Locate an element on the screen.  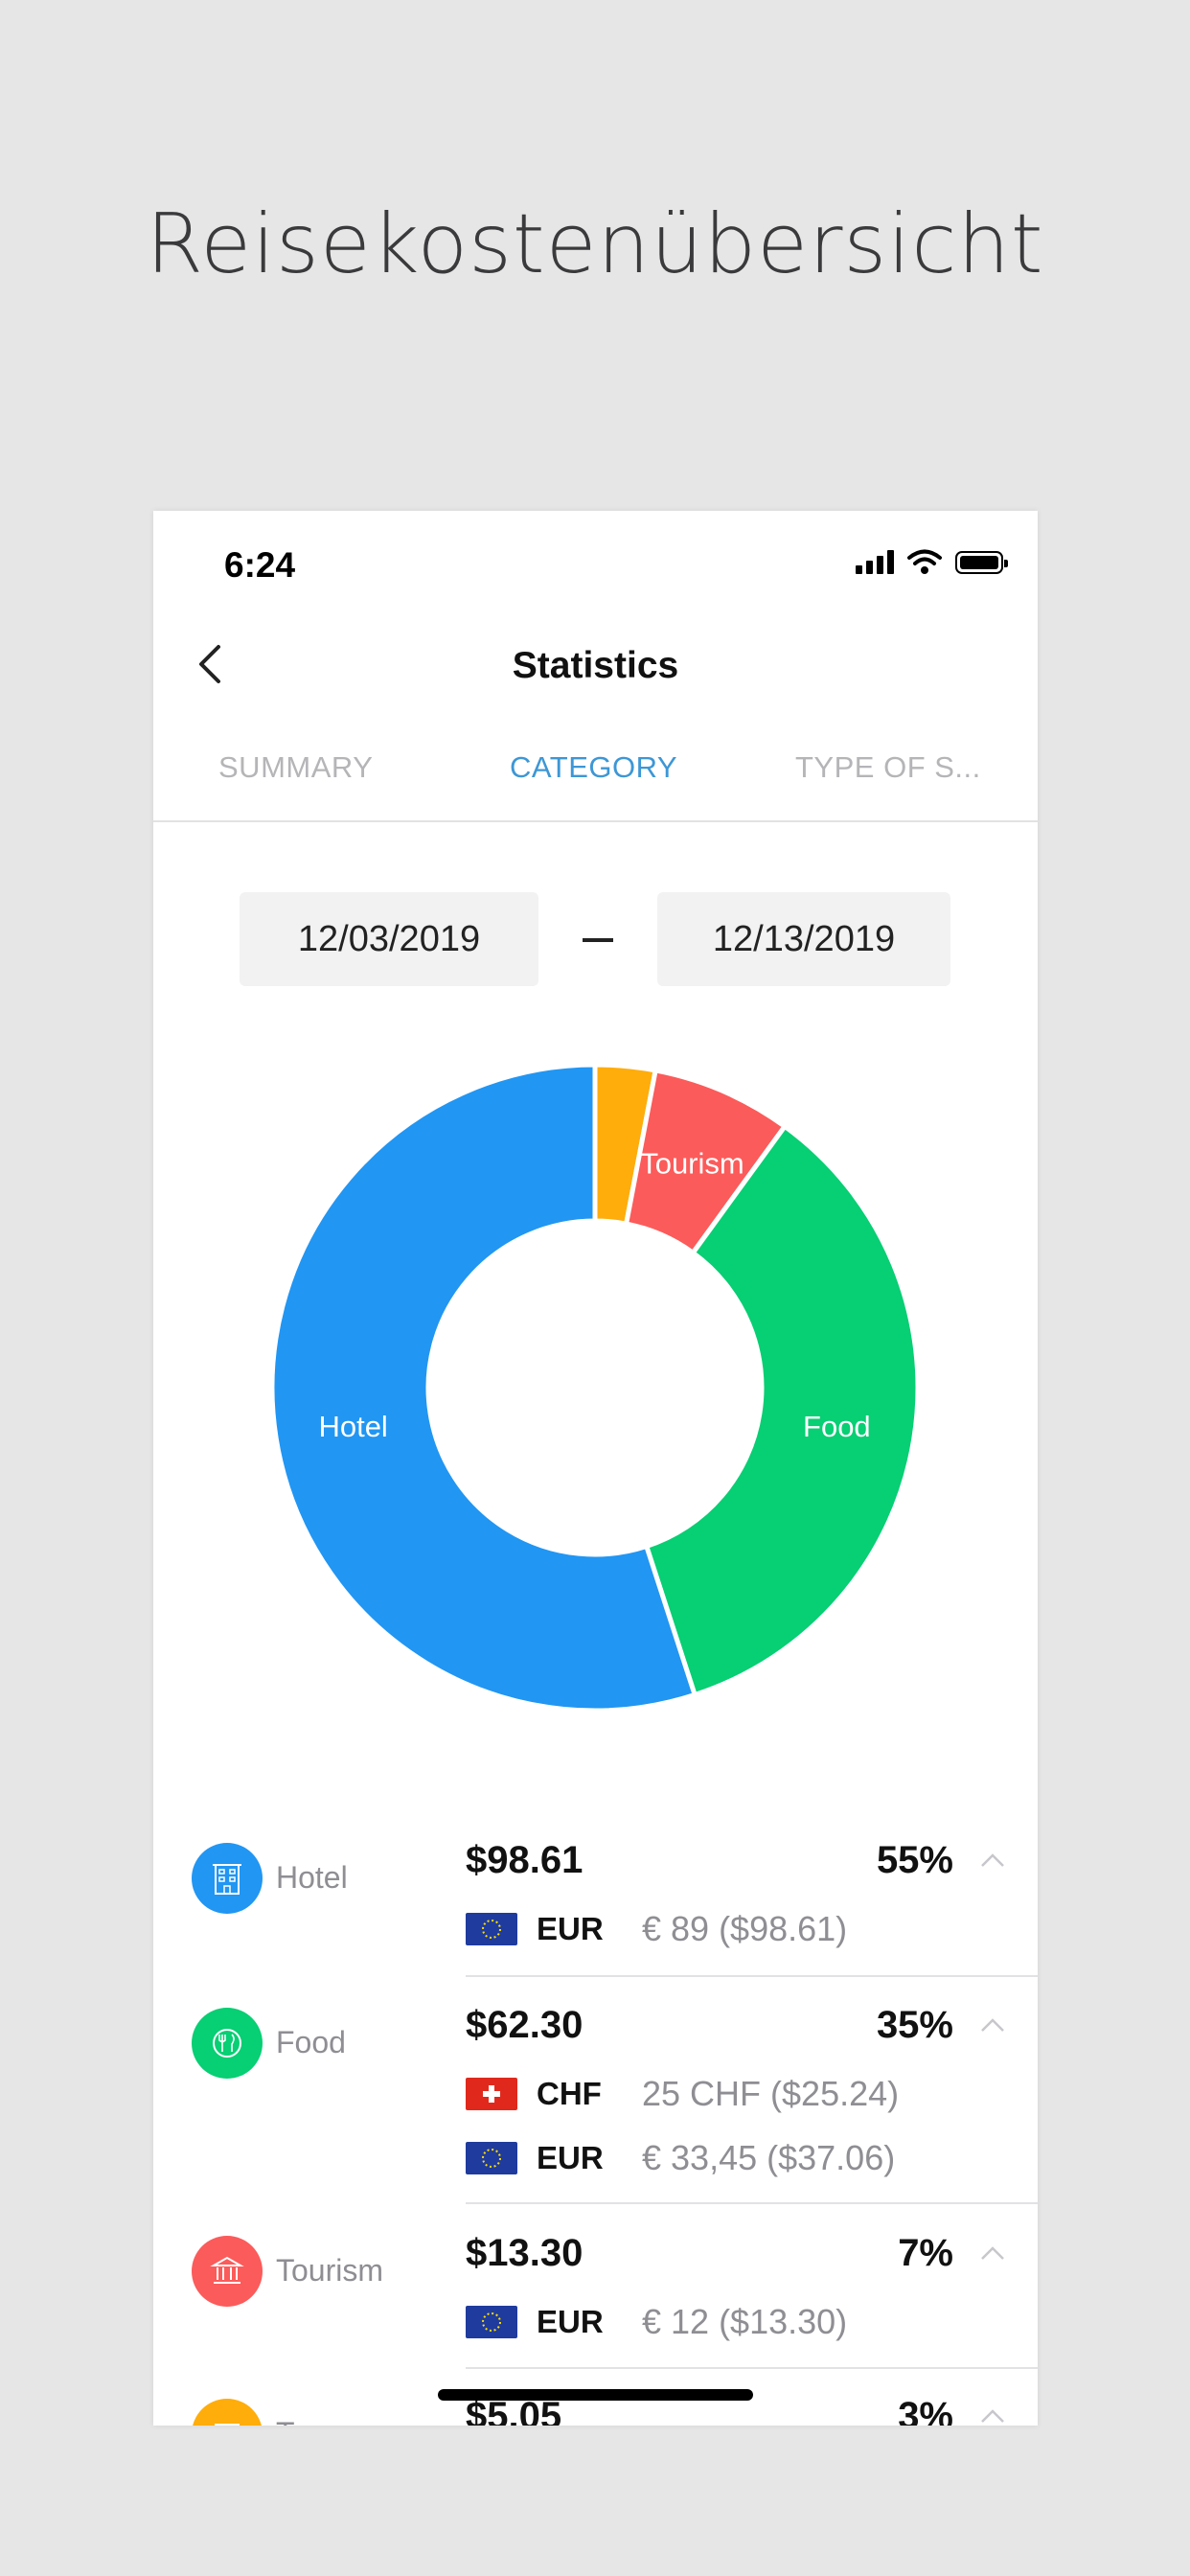
end-date-field: 12/13/2019 is located at coordinates (804, 939).